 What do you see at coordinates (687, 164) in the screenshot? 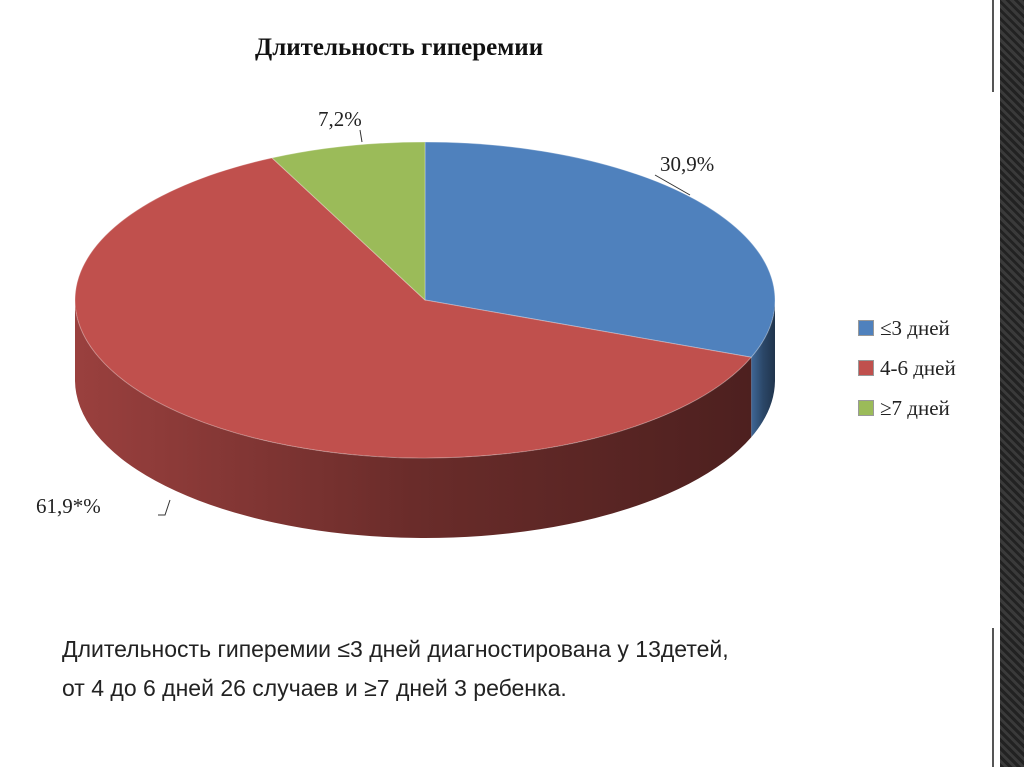
I see `data-label-0: 30,9%` at bounding box center [687, 164].